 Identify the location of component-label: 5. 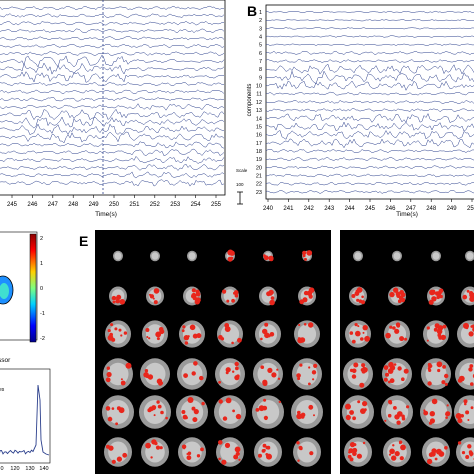
(260, 46).